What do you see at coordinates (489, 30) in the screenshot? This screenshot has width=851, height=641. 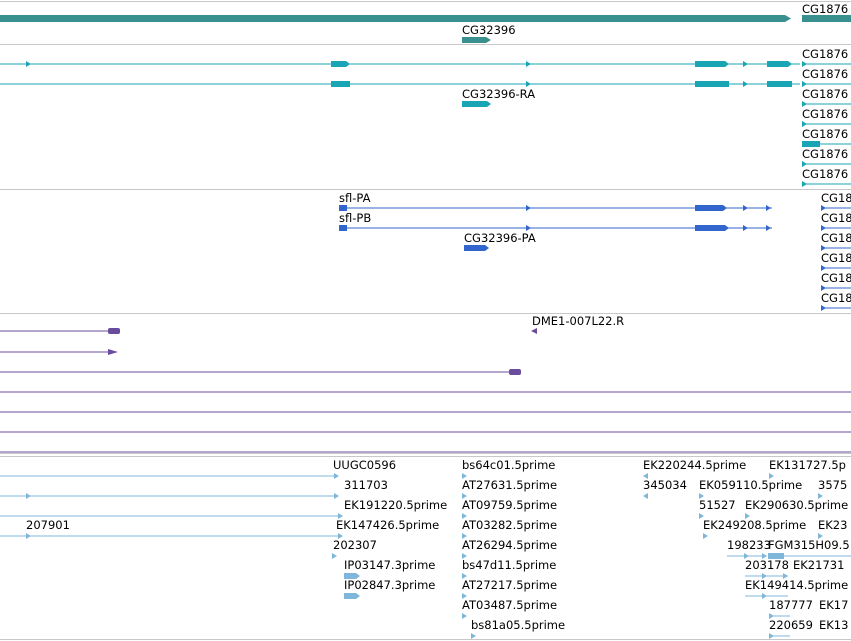 I see `gene-label: CG32396` at bounding box center [489, 30].